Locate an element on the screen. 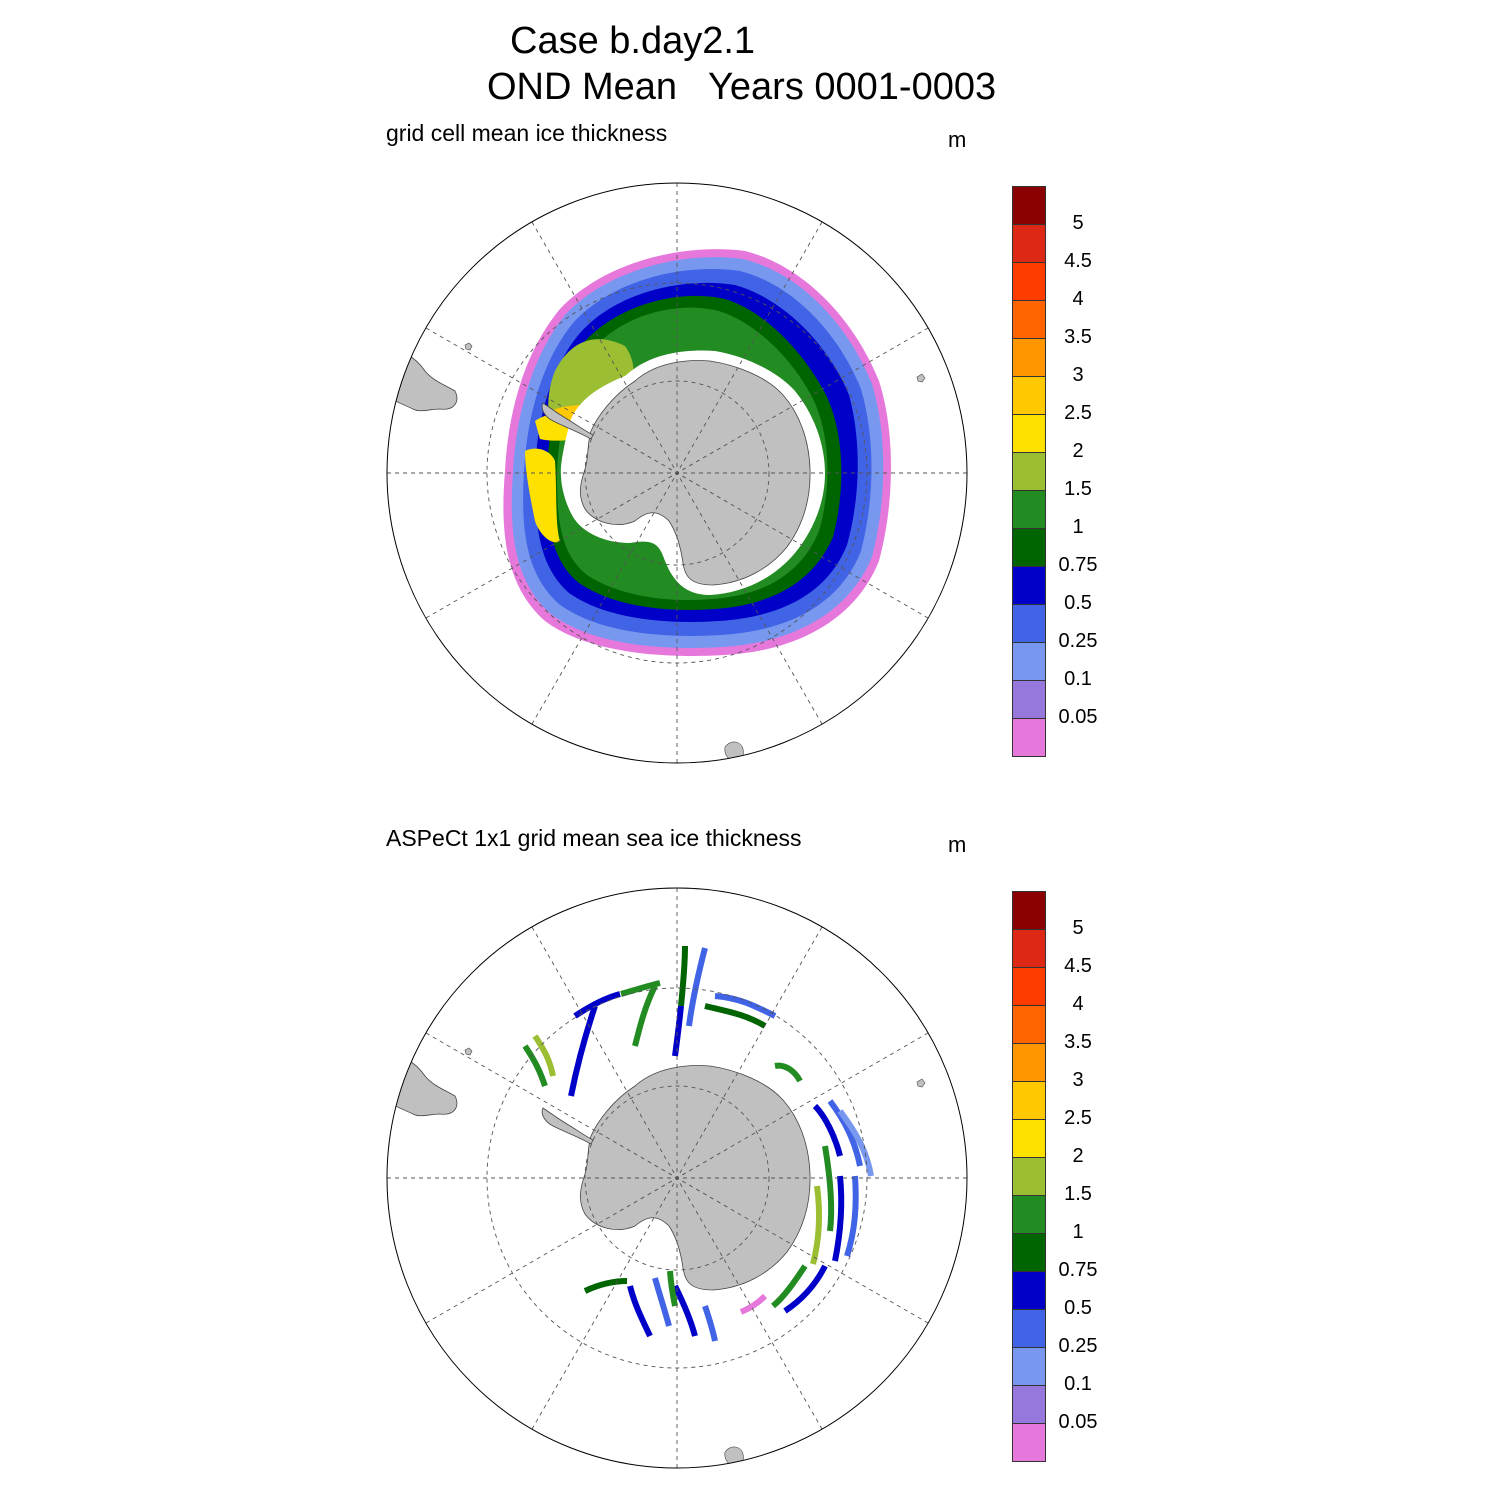 The height and width of the screenshot is (1500, 1500). figure-title-line2: OND Mean Years 0001-0003 is located at coordinates (742, 87).